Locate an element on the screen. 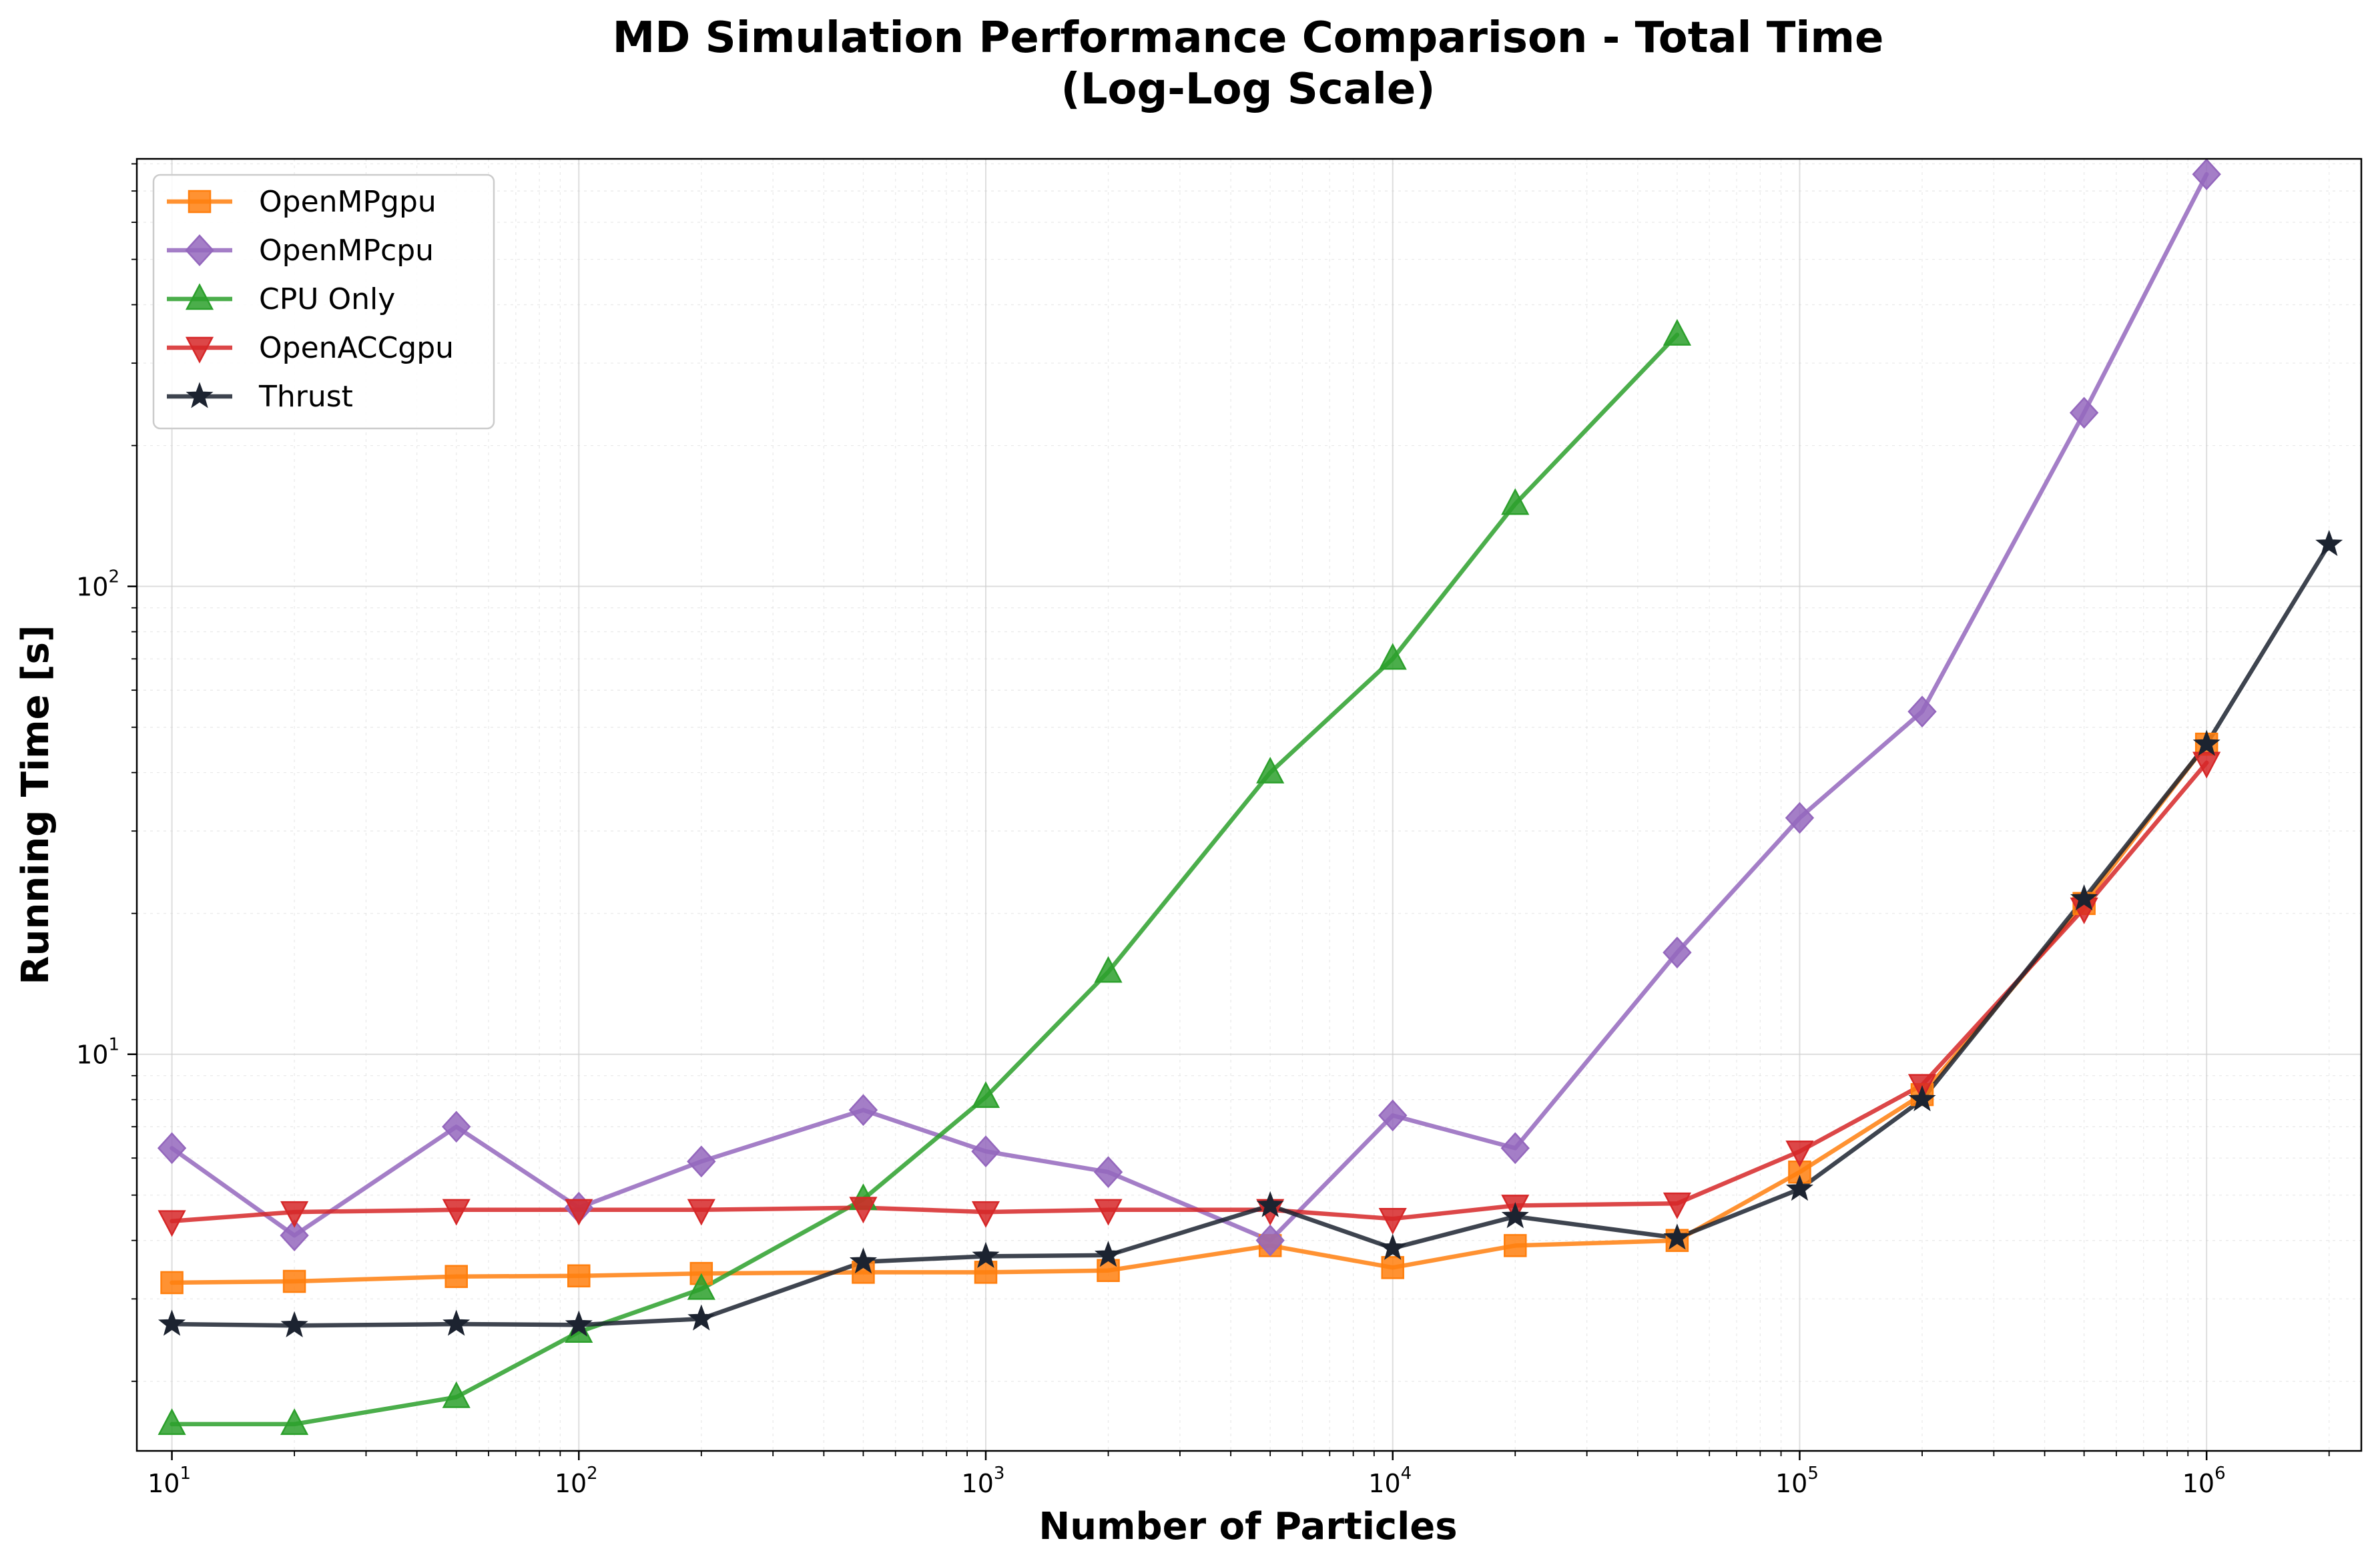 The image size is (2380, 1565). legend-label: OpenACCgpu is located at coordinates (356, 348).